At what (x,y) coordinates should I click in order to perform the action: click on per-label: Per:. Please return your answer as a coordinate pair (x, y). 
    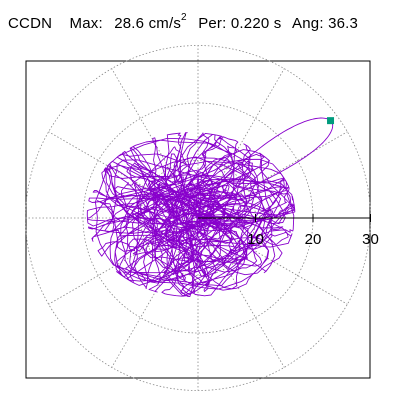
    Looking at the image, I should click on (212, 23).